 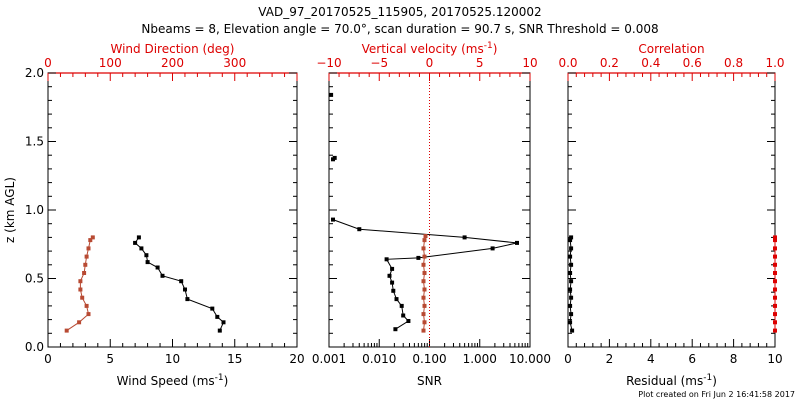 I want to click on x-tick-label: 15, so click(x=234, y=359).